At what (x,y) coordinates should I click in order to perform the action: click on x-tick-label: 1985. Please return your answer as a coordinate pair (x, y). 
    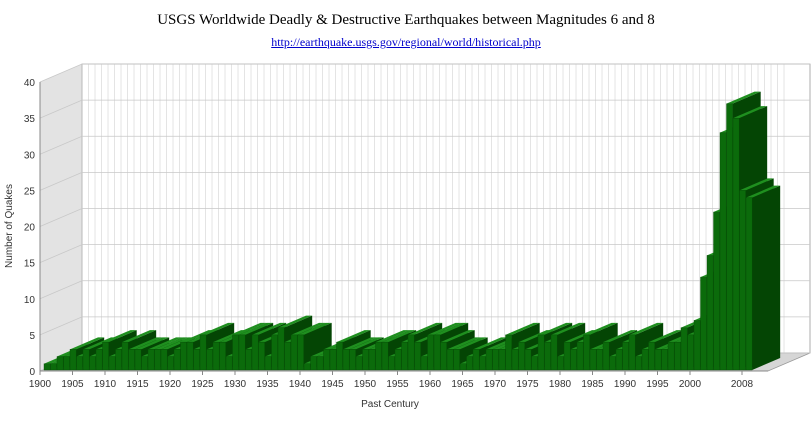
    Looking at the image, I should click on (592, 384).